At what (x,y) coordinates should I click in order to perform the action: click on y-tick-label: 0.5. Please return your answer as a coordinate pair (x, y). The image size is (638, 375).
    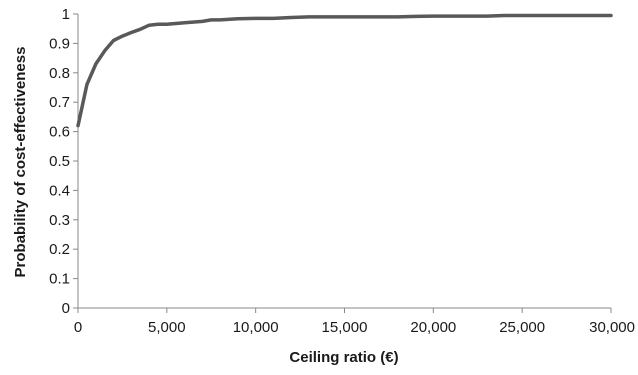
    Looking at the image, I should click on (59, 161).